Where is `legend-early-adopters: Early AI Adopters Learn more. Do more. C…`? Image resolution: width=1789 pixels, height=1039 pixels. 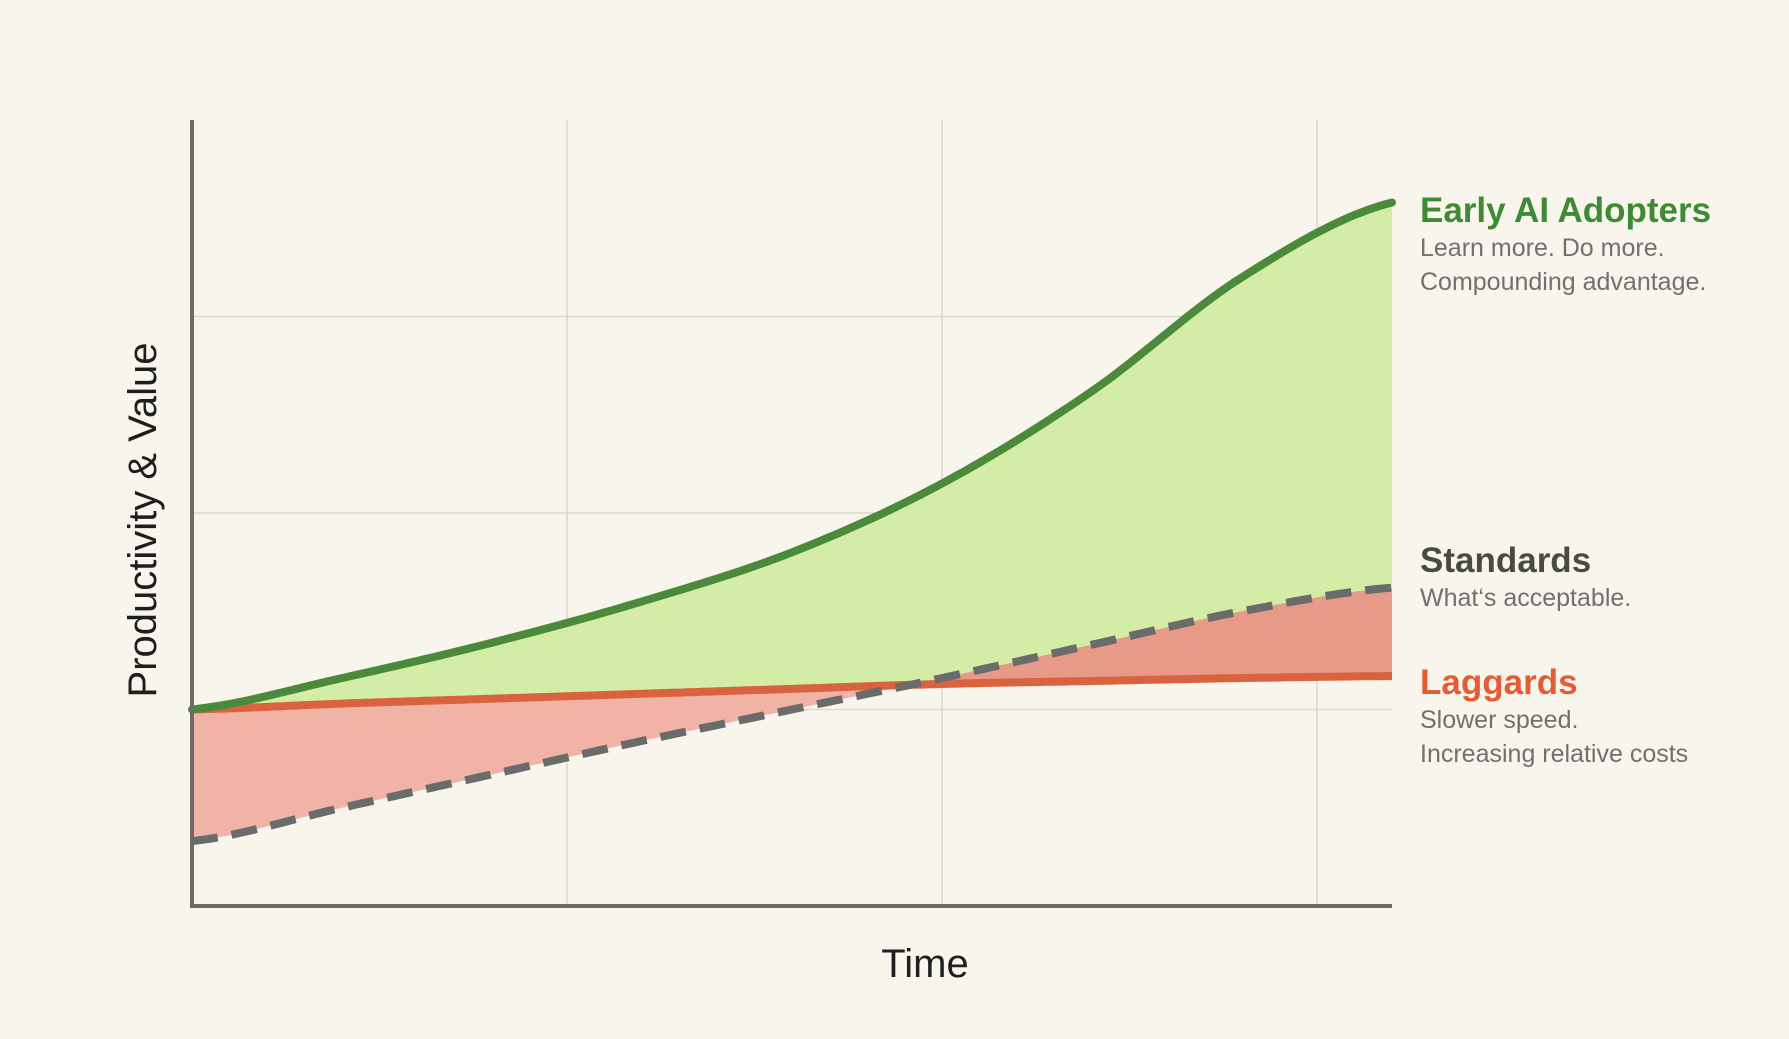 legend-early-adopters: Early AI Adopters Learn more. Do more. C… is located at coordinates (1565, 243).